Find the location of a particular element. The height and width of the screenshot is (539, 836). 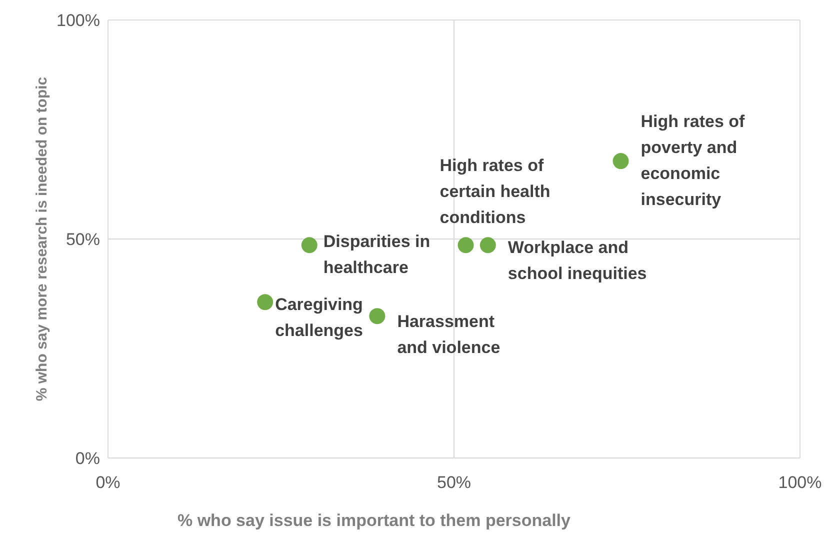

annotation: Workplace and school inequities is located at coordinates (577, 261).